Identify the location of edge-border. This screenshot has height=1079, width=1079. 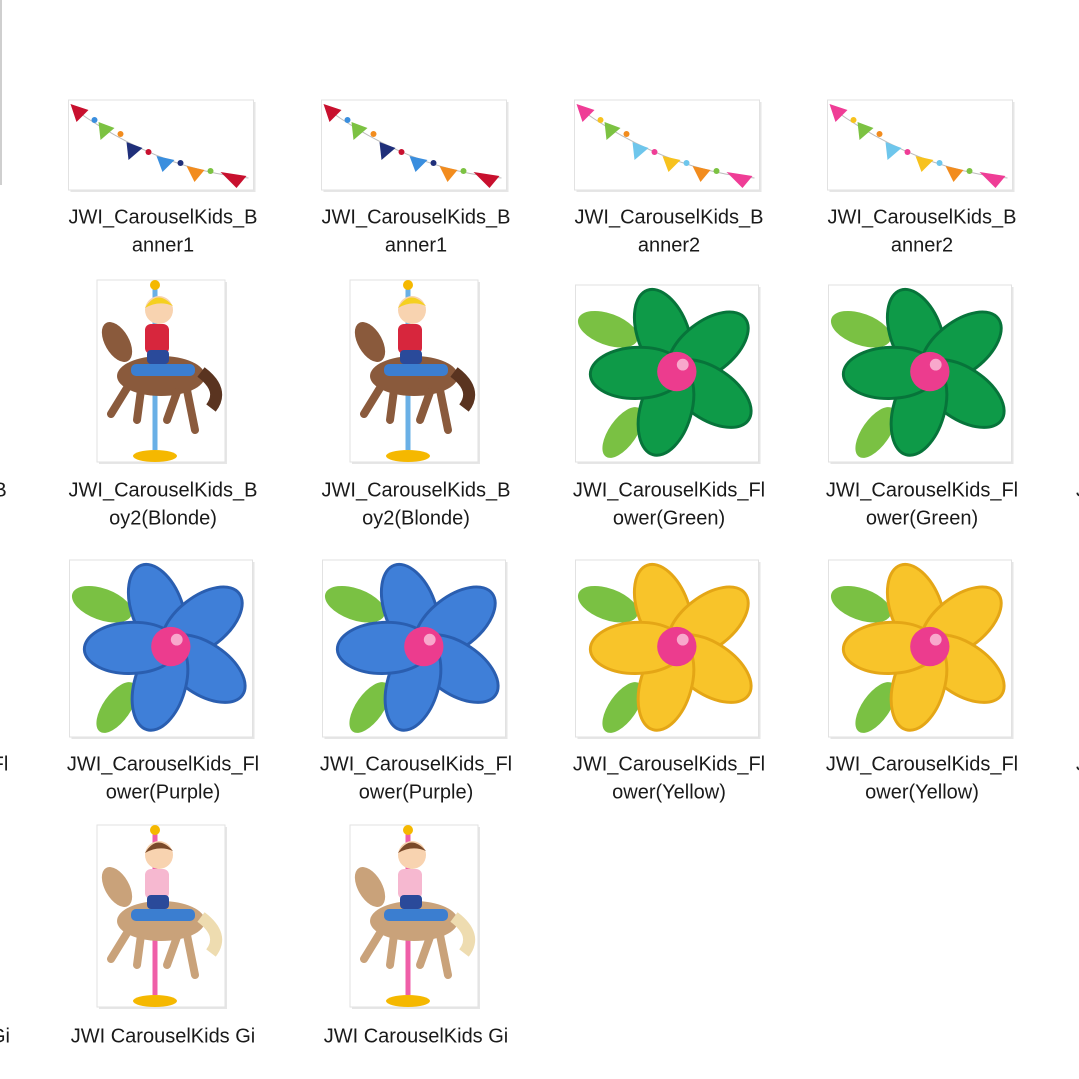
(1, 92).